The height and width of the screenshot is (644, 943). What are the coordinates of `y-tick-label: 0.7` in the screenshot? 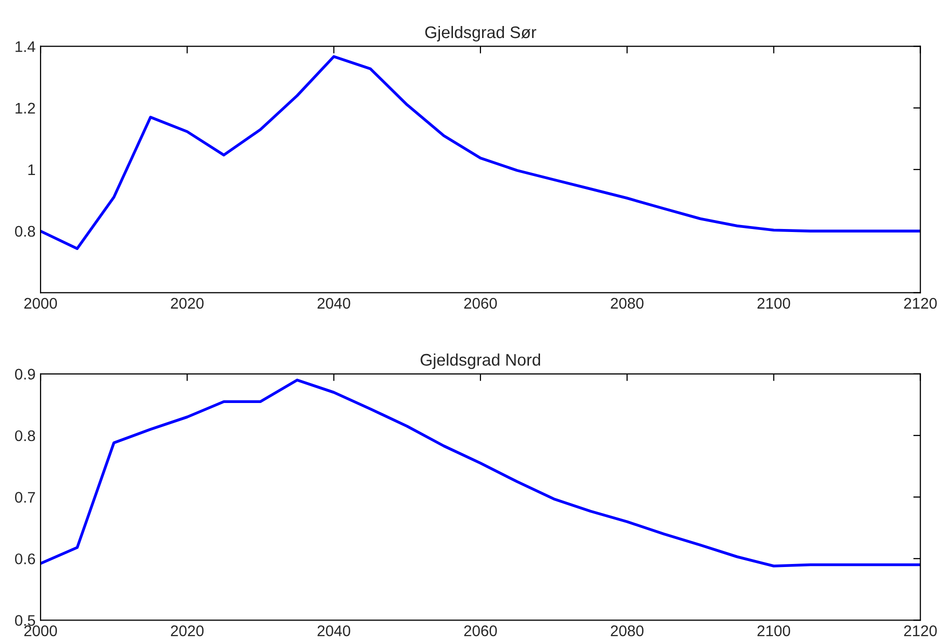 It's located at (25, 497).